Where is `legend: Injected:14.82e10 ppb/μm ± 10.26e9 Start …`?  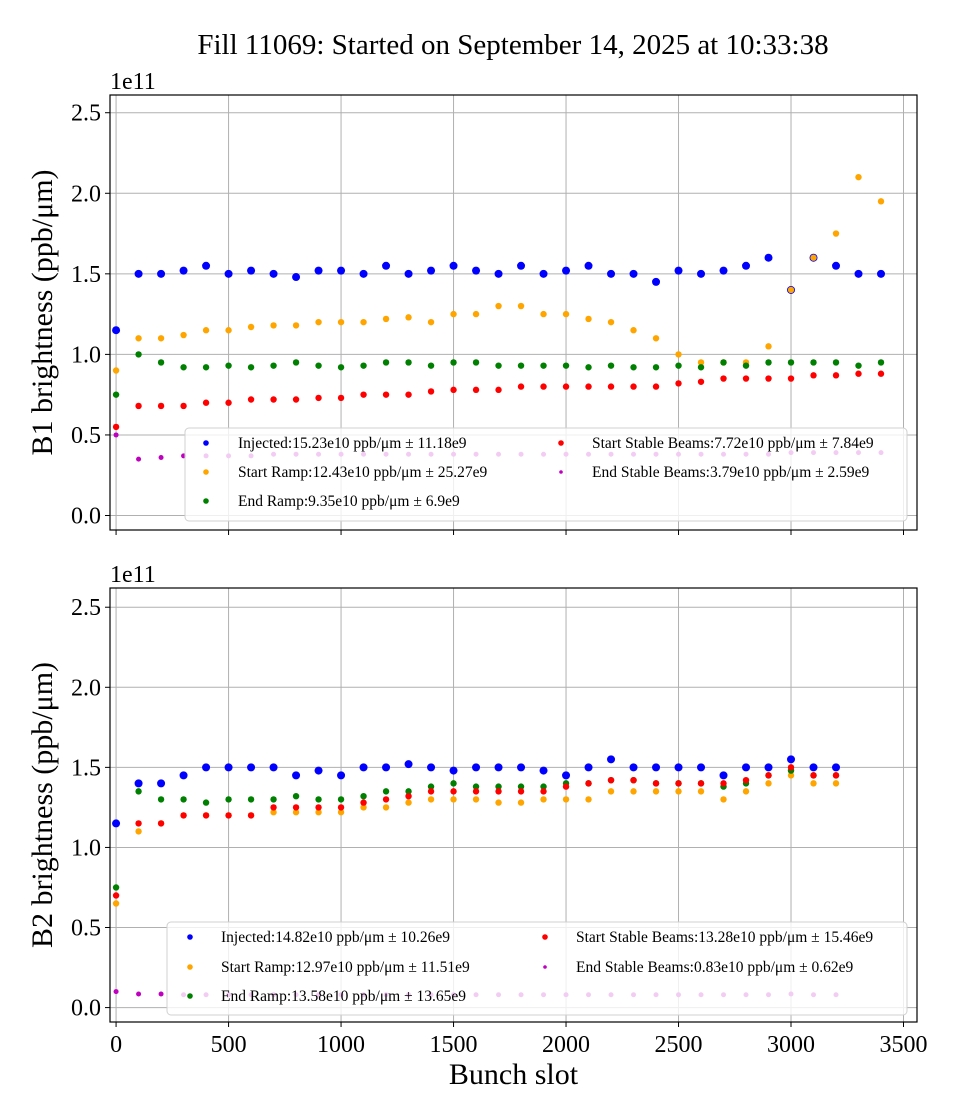
legend: Injected:14.82e10 ppb/μm ± 10.26e9 Start … is located at coordinates (537, 968).